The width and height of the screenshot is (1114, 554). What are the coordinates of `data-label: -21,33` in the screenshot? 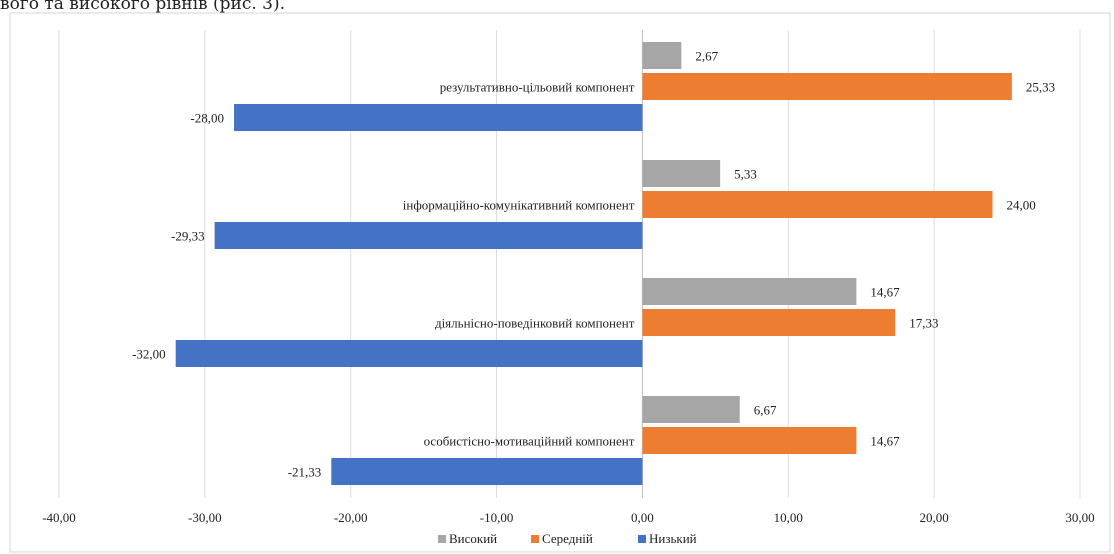 It's located at (305, 472).